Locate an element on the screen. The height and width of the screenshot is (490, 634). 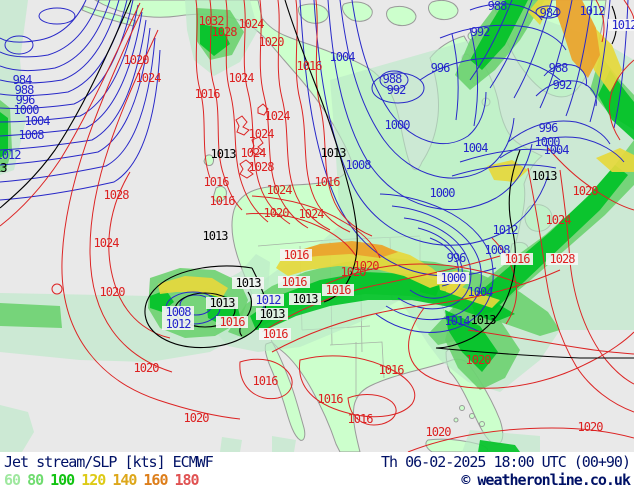
map-title: Jet stream/SLP [kts] ECMWF is located at coordinates (109, 462).